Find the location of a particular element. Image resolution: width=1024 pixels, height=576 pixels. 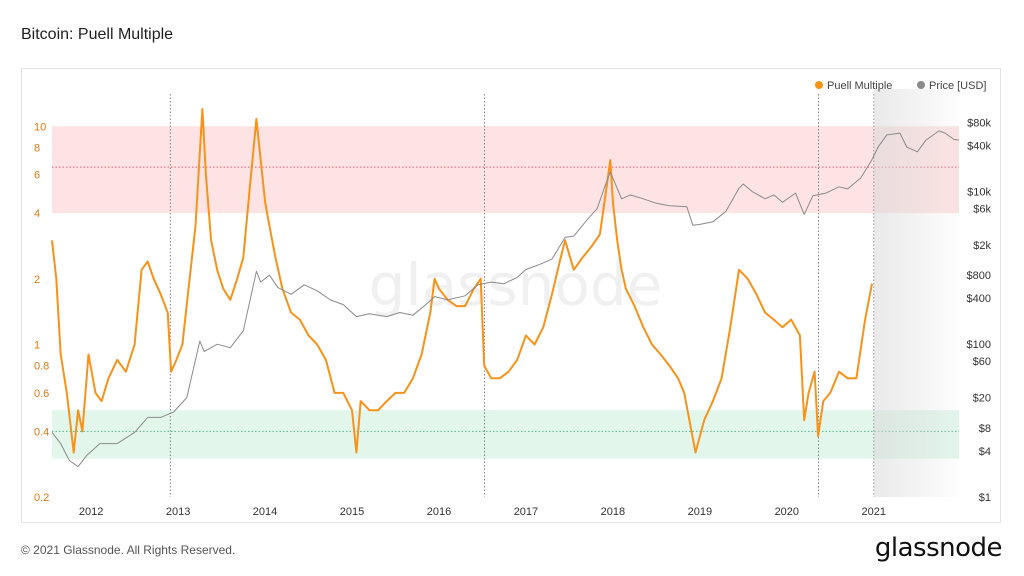

top-band is located at coordinates (505, 170).